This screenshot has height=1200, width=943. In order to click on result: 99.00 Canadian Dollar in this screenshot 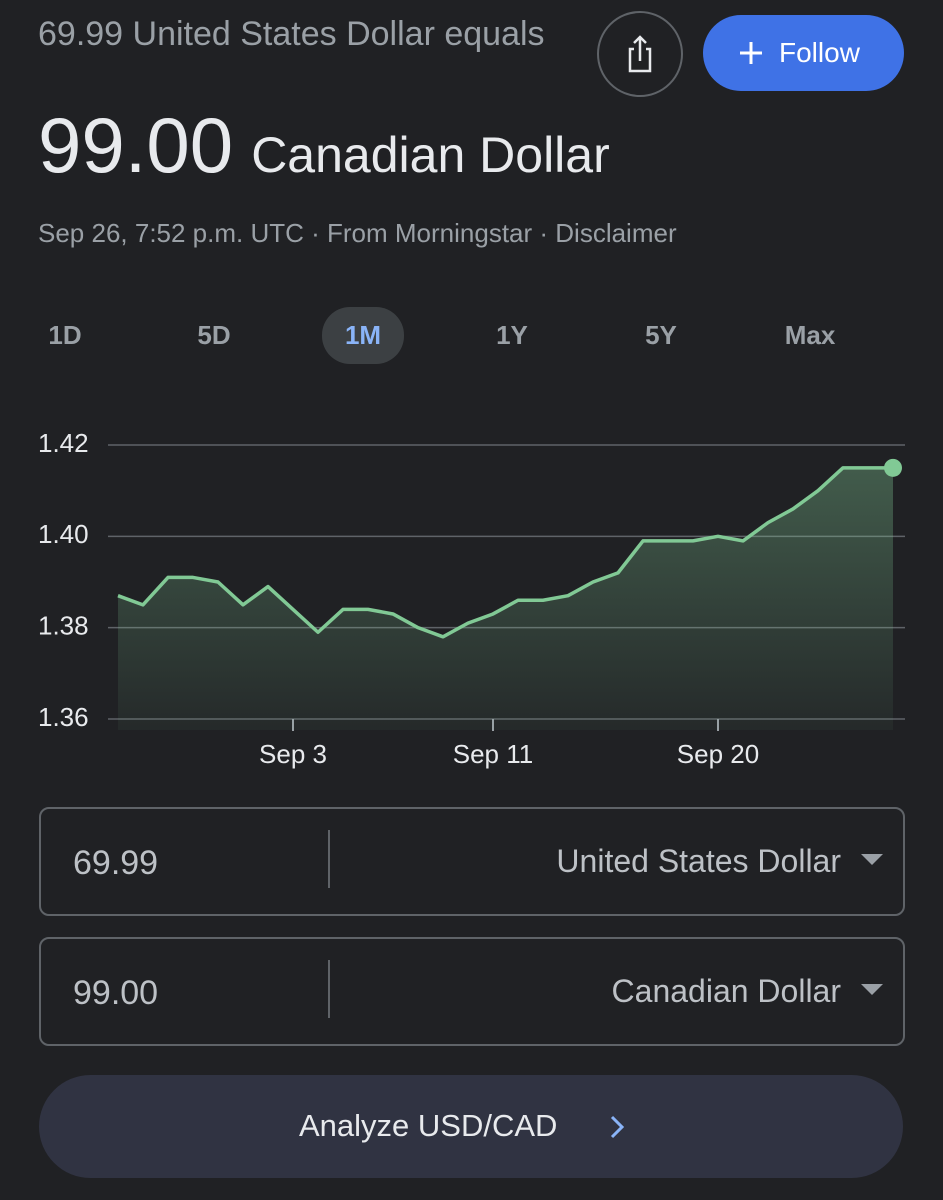, I will do `click(324, 145)`.